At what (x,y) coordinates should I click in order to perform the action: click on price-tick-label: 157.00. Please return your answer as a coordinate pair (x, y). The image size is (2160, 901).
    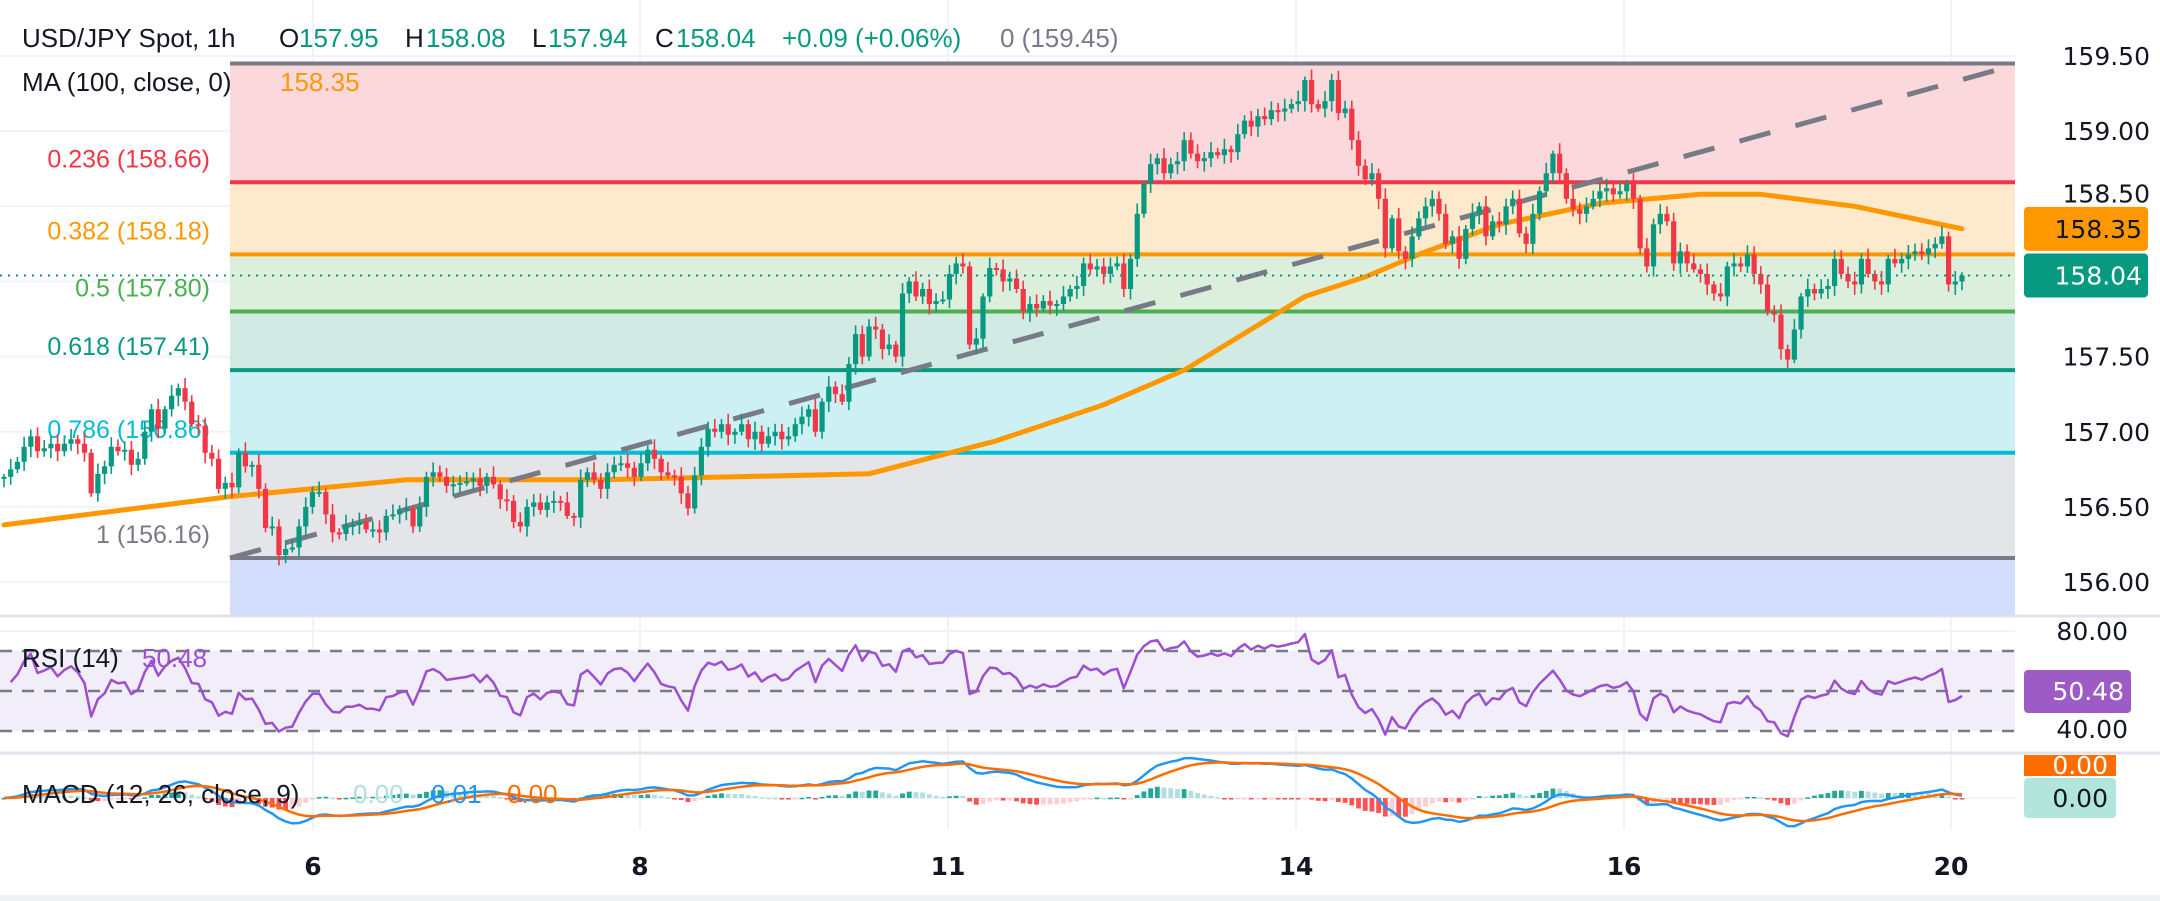
    Looking at the image, I should click on (2106, 432).